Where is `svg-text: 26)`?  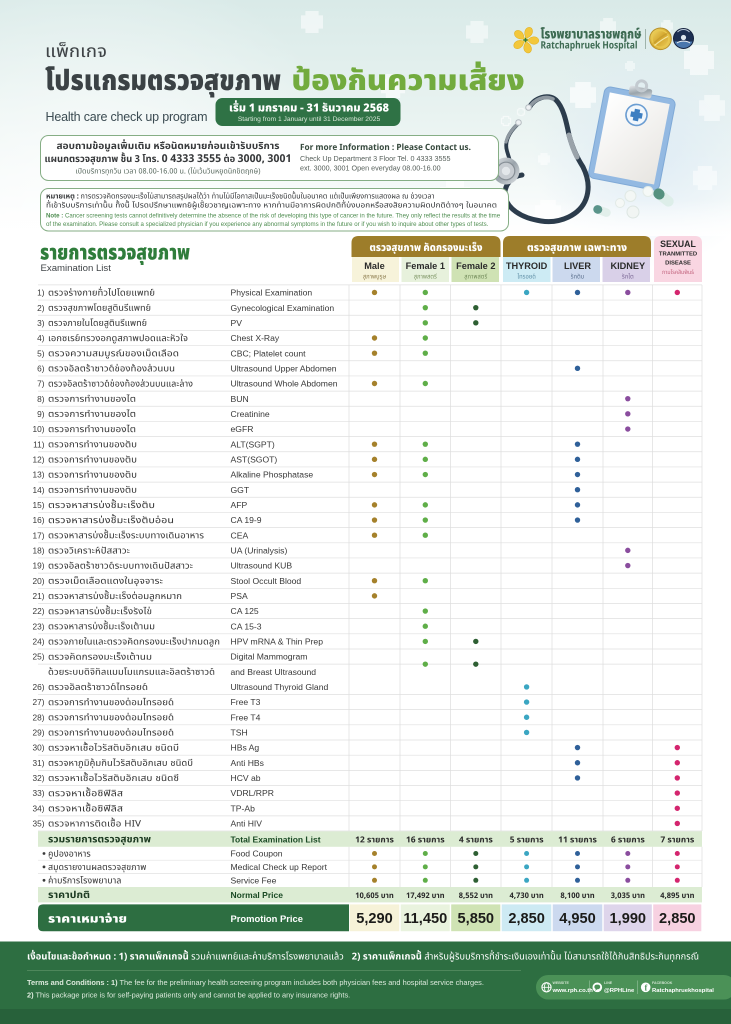 svg-text: 26) is located at coordinates (39, 687).